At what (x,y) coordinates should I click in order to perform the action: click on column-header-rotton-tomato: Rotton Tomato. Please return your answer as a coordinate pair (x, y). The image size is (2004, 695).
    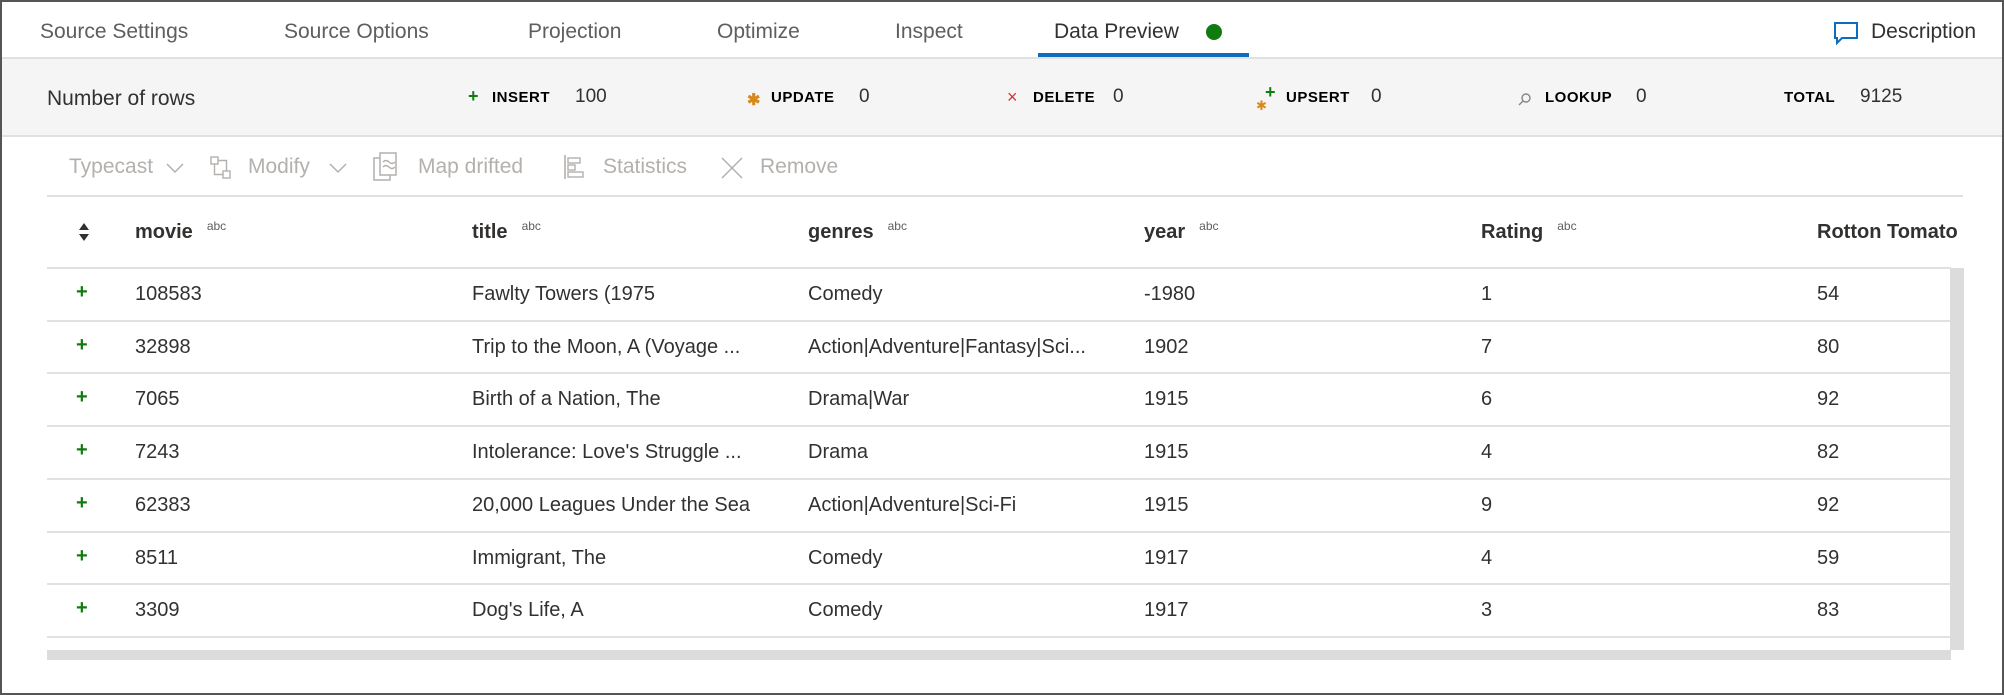
    Looking at the image, I should click on (1887, 232).